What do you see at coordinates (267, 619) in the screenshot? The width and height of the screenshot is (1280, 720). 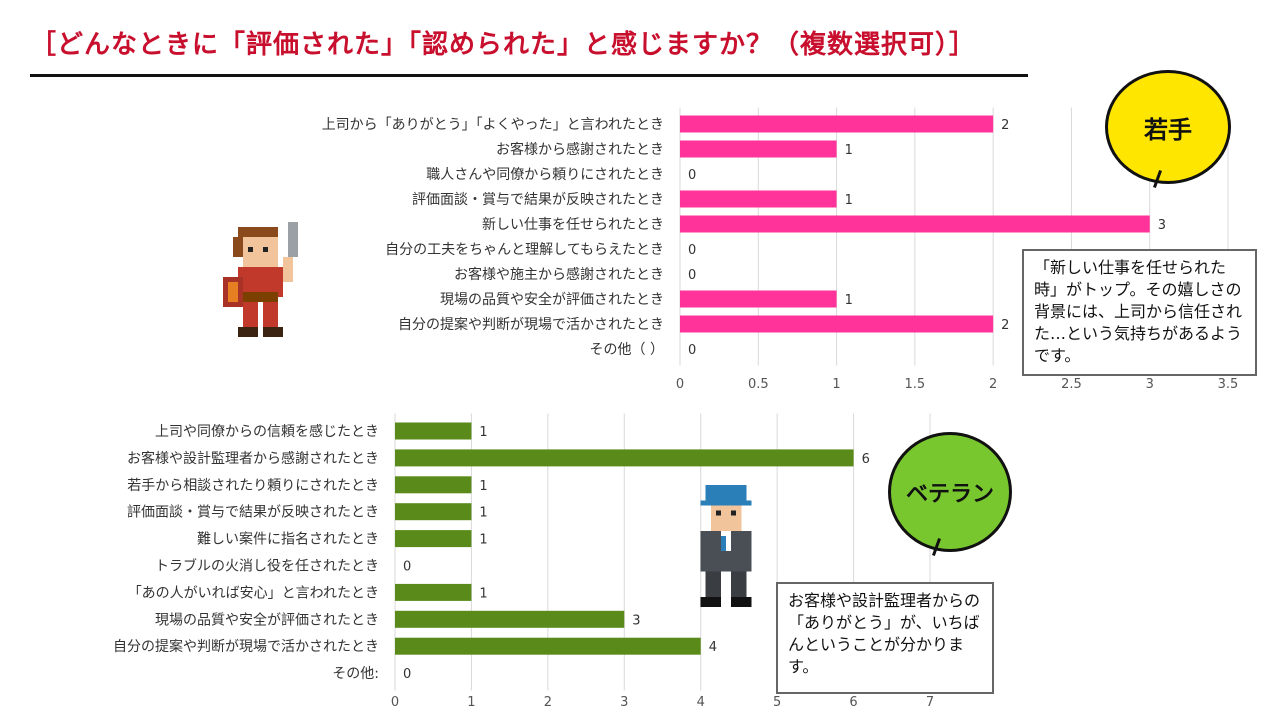 I see `veteran-category-label: 現場の品質や安全が評価されたとき` at bounding box center [267, 619].